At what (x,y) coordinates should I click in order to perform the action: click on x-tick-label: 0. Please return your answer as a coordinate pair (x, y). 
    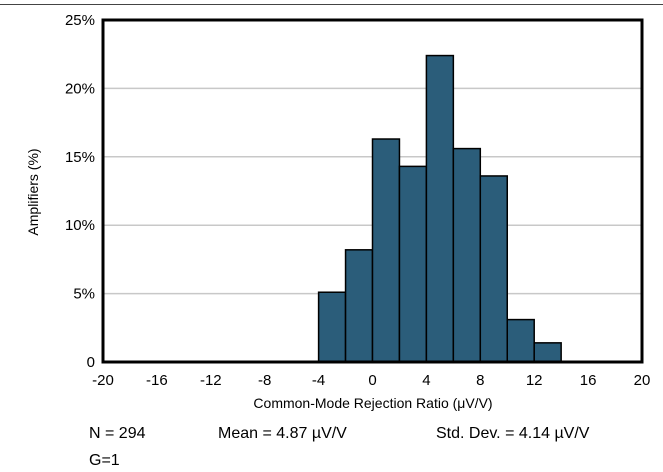
    Looking at the image, I should click on (372, 380).